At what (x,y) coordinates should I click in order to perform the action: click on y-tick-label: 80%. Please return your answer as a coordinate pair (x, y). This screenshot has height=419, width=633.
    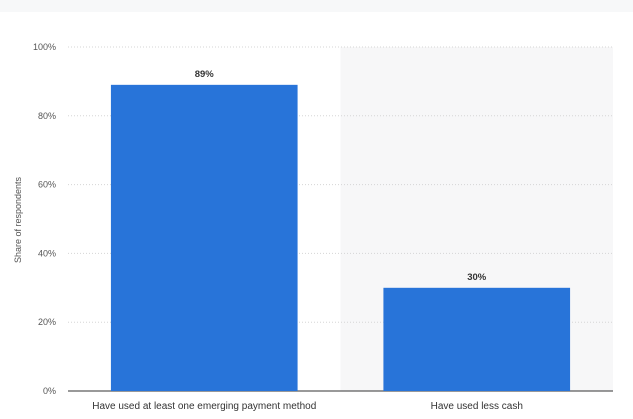
    Looking at the image, I should click on (47, 116).